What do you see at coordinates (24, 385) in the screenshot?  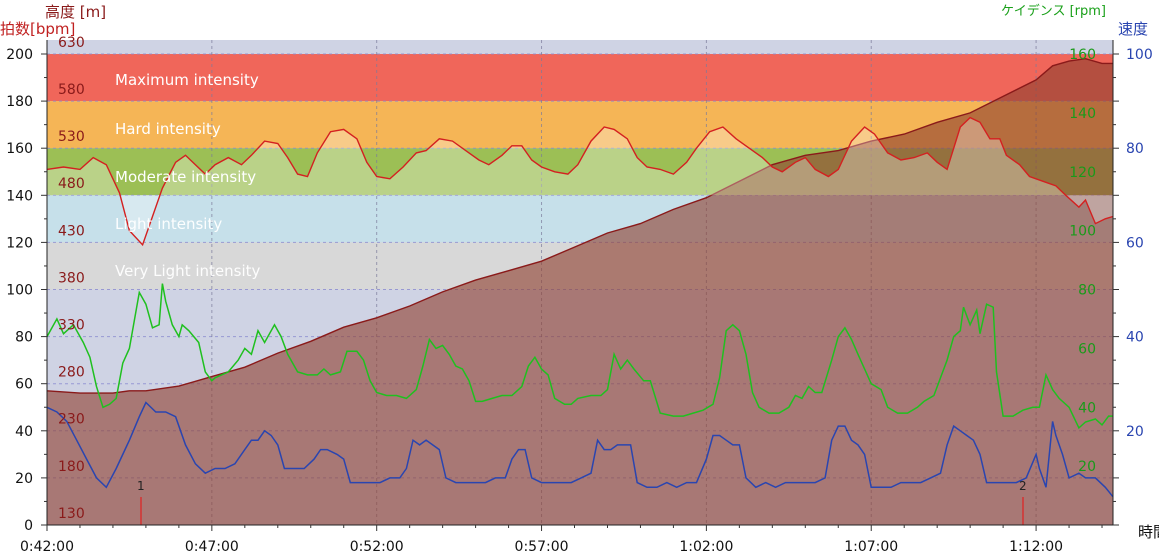 I see `hr-tick-label: 60` at bounding box center [24, 385].